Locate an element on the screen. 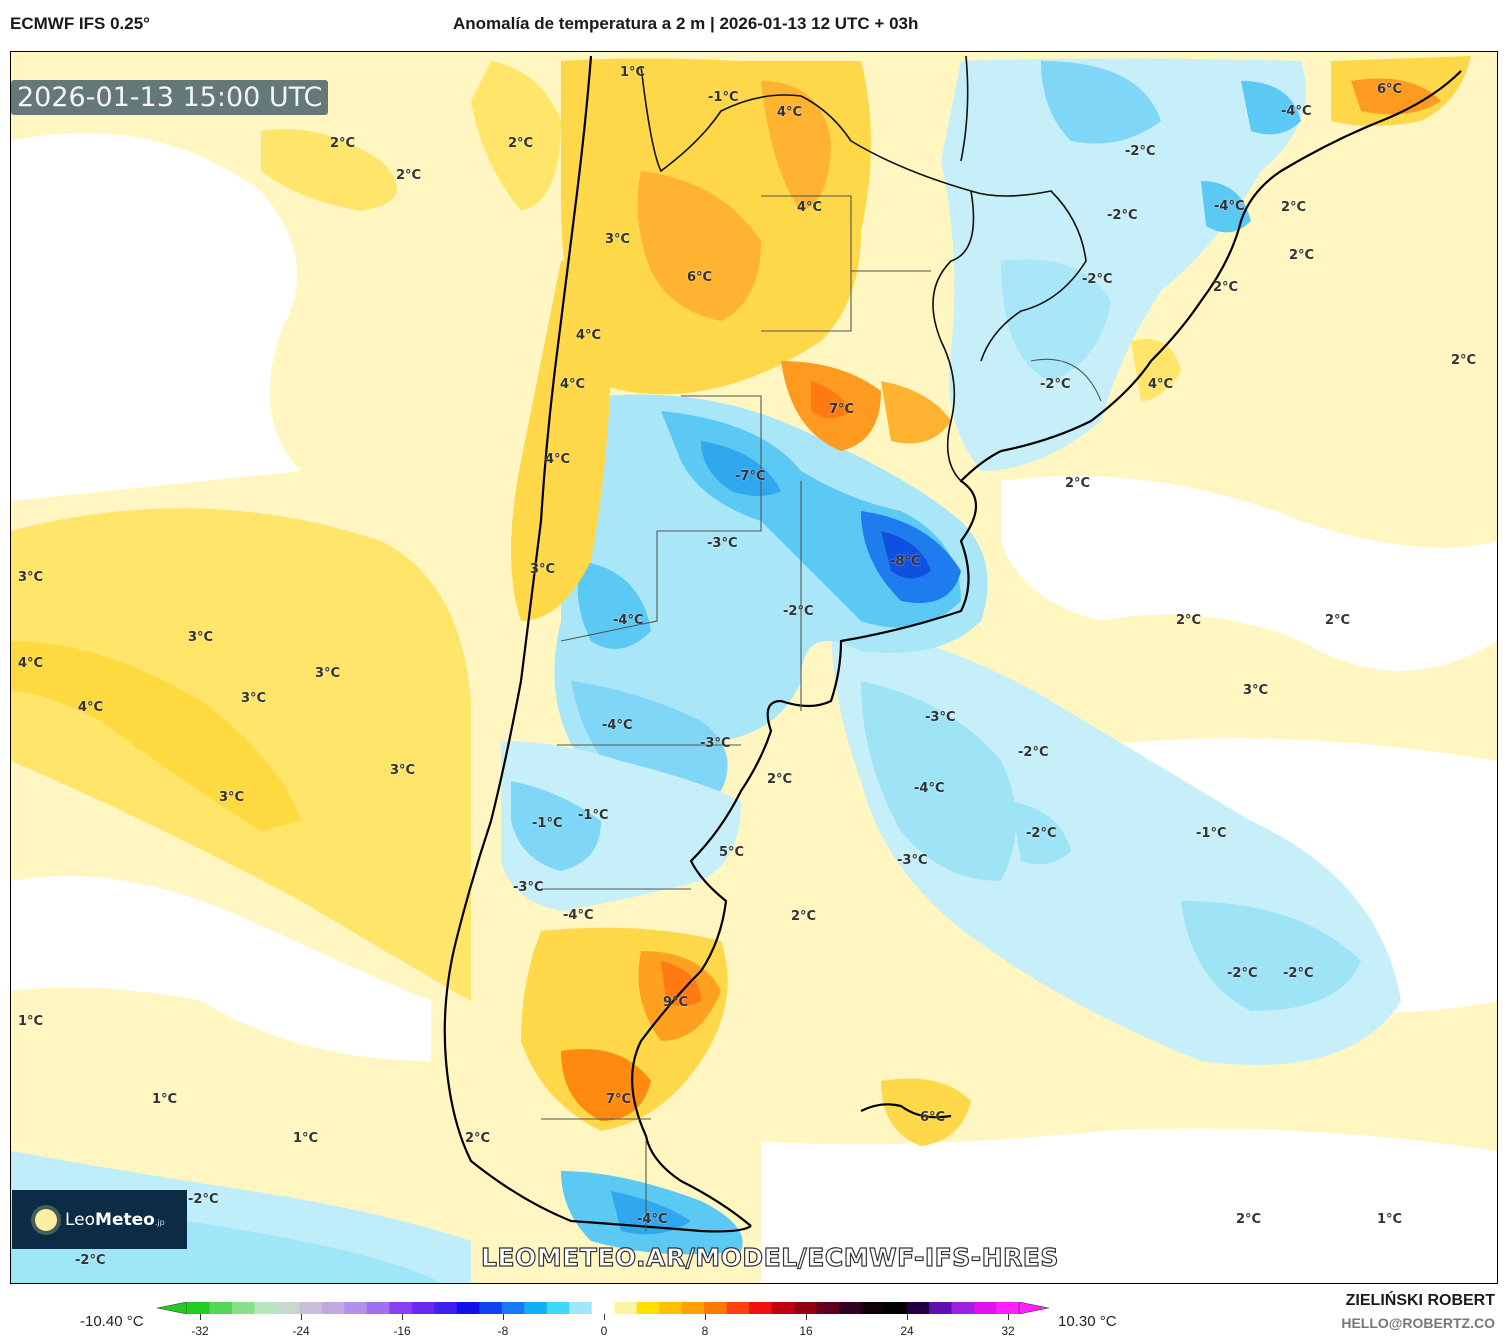  valid-time-badge: 2026-01-13 15:00 UTC is located at coordinates (170, 97).